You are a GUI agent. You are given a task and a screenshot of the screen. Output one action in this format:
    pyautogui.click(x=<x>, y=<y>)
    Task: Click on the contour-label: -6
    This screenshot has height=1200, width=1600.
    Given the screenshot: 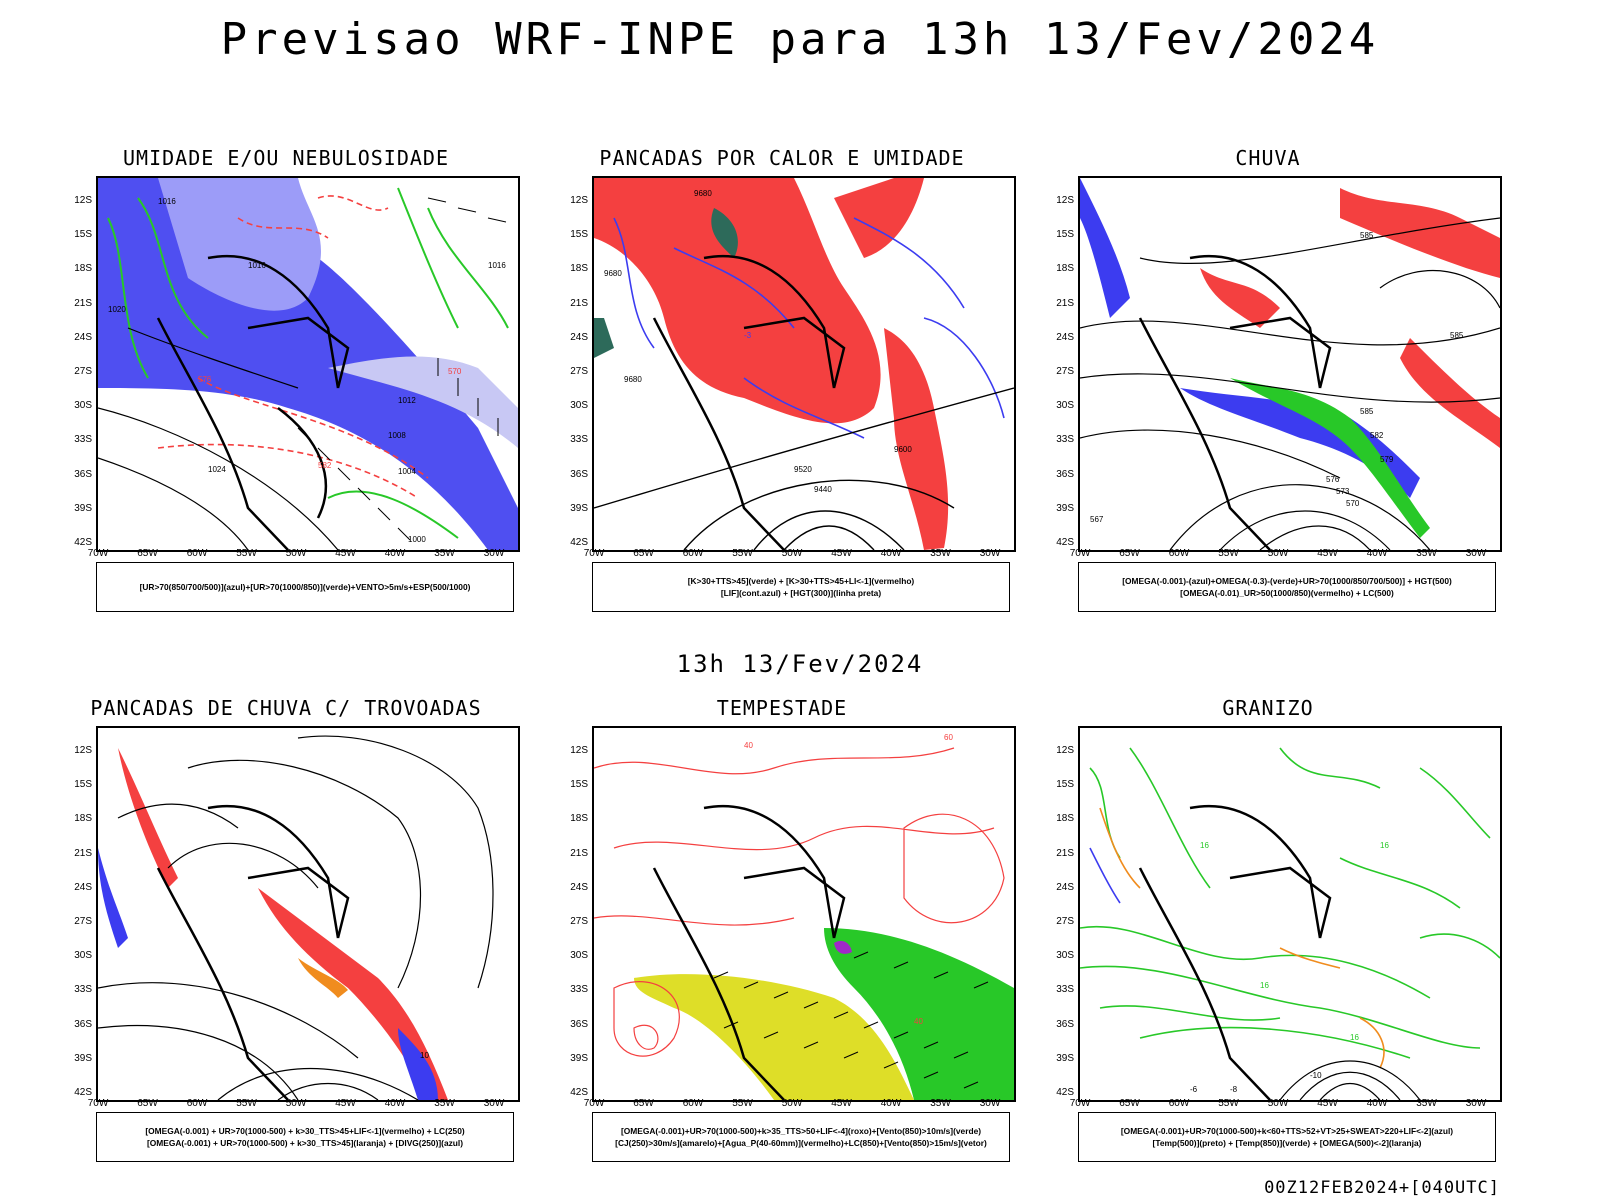 What is the action you would take?
    pyautogui.click(x=1194, y=1089)
    